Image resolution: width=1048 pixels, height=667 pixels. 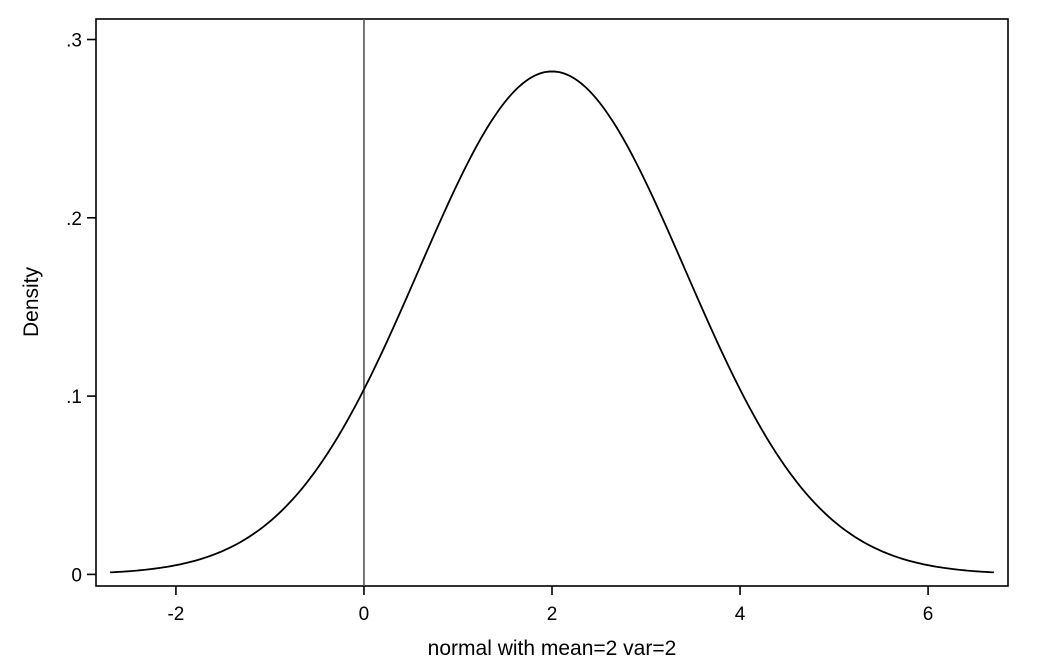 I want to click on x-tick-label: 2, so click(x=552, y=614).